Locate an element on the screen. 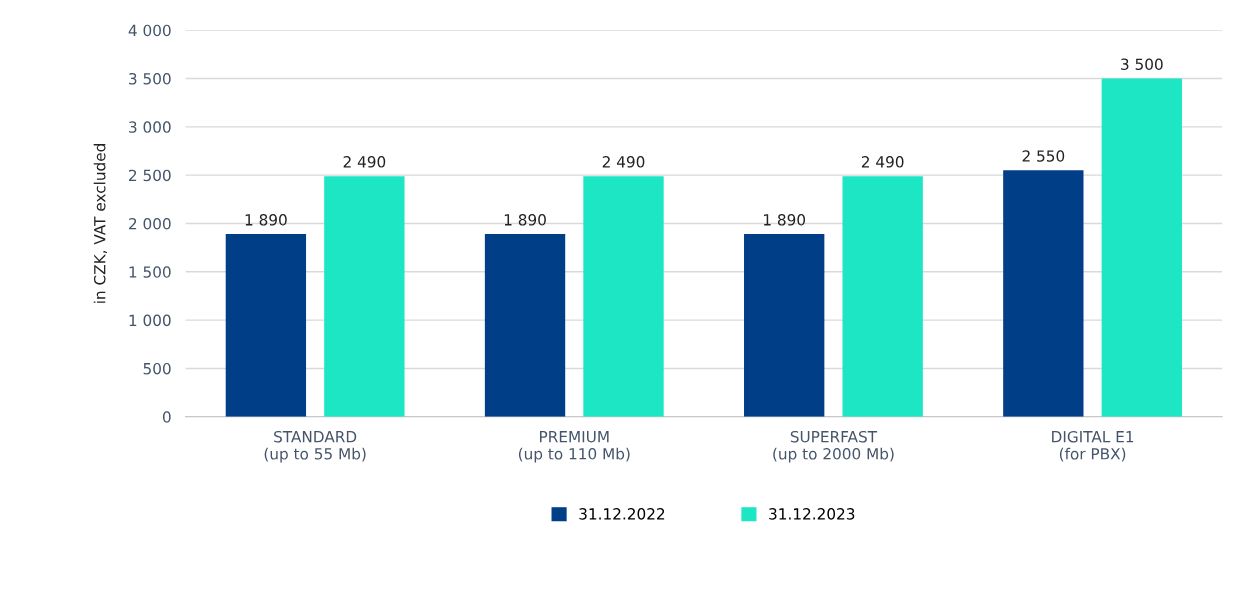 The image size is (1237, 604). y-tick-label: 2 000 is located at coordinates (150, 223).